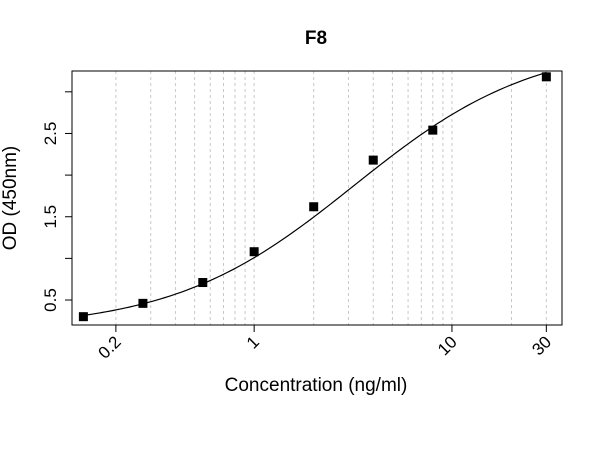 The image size is (600, 450). I want to click on x-axis-label: Concentration (ng/ml), so click(316, 385).